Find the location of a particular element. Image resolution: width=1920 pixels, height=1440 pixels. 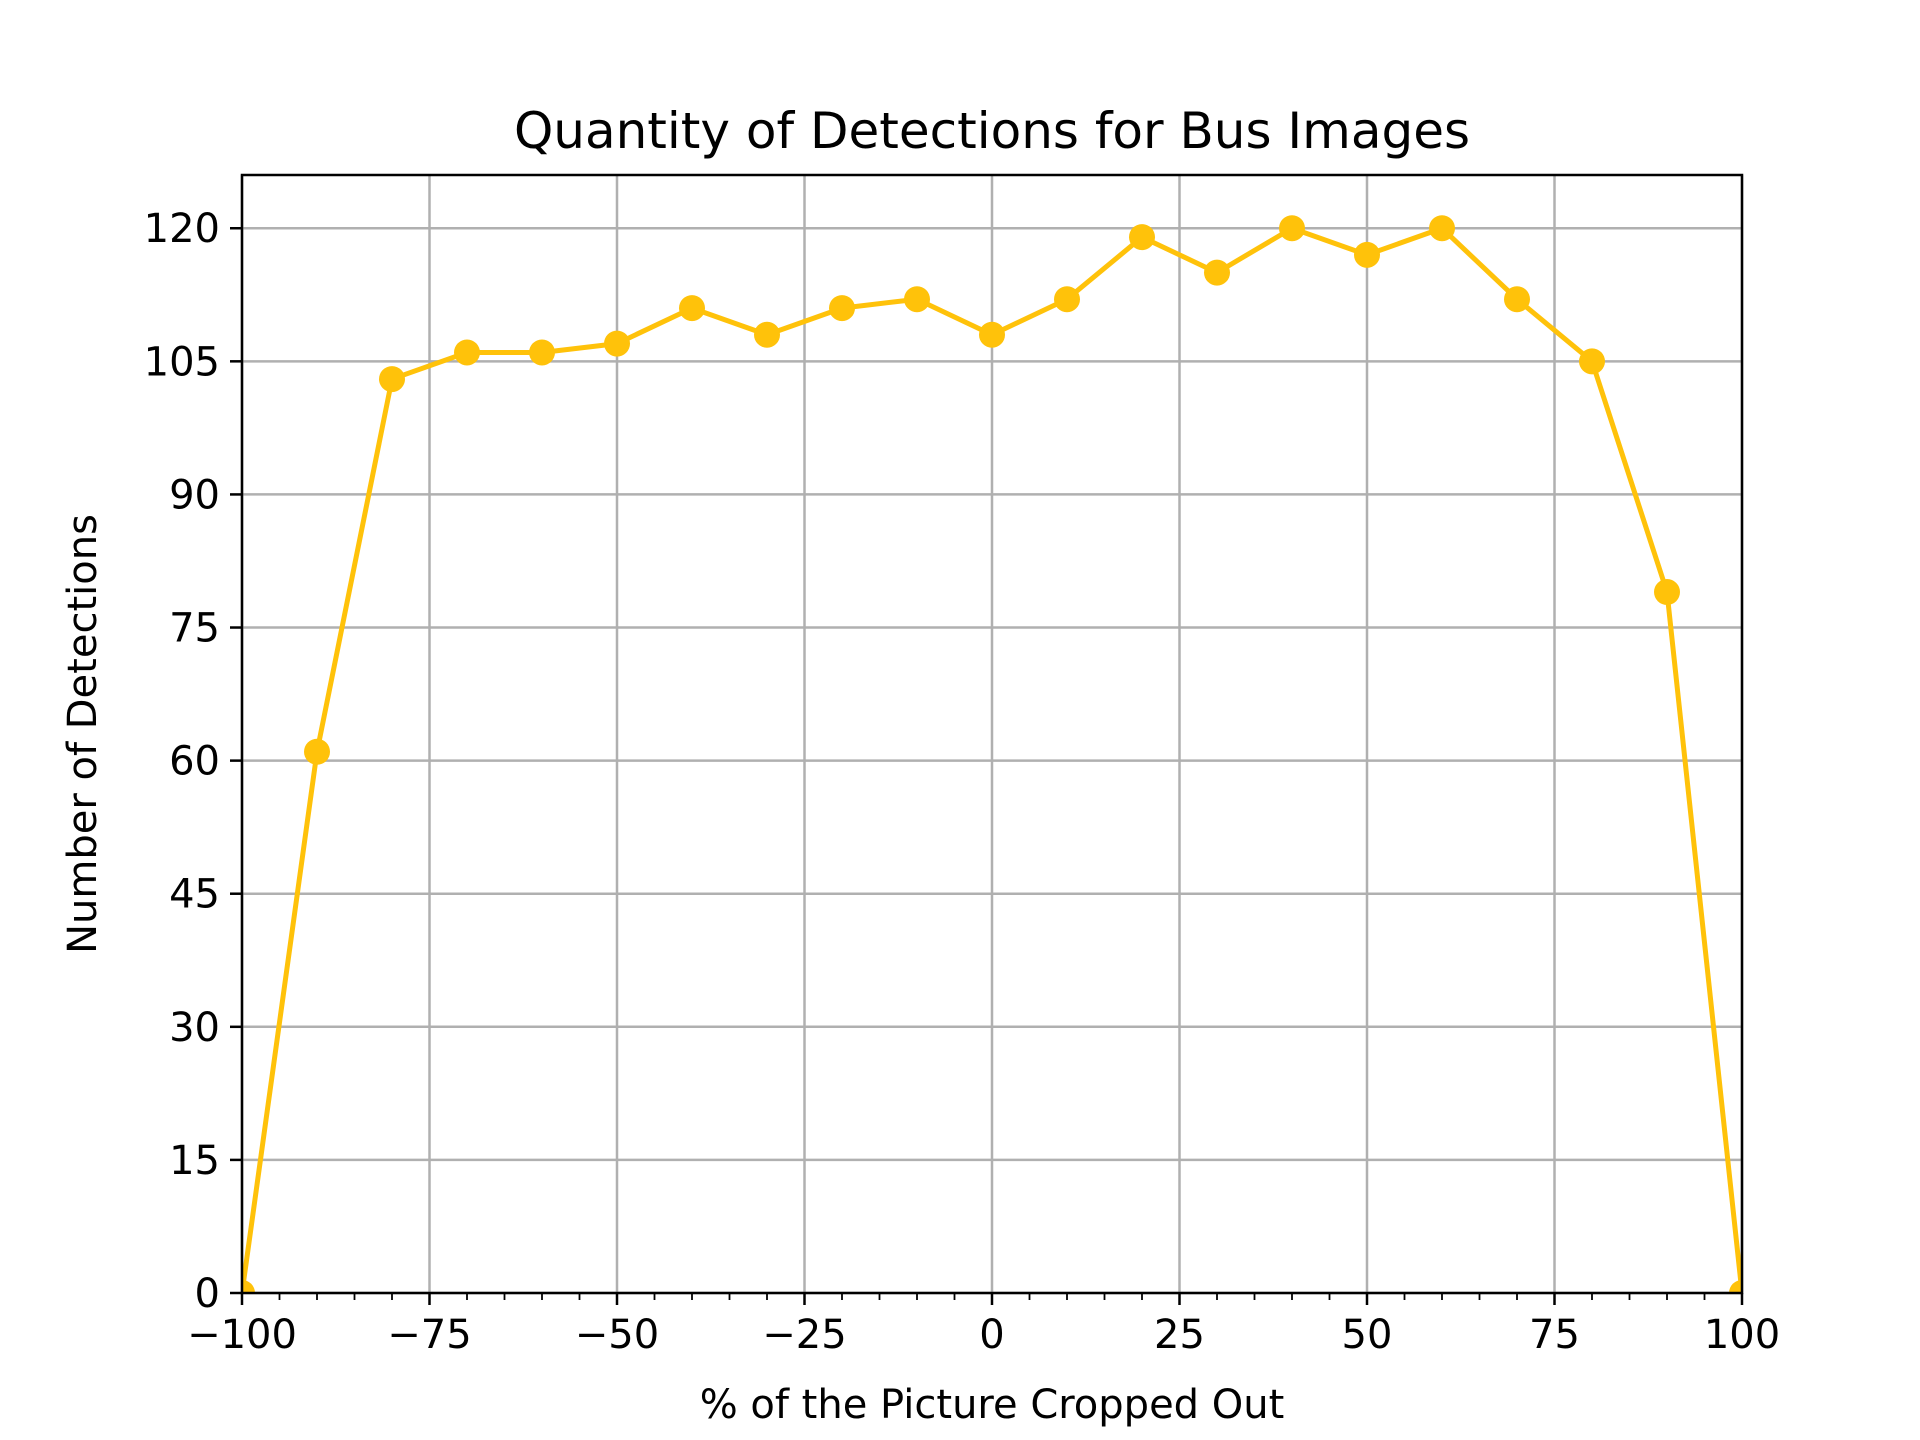

x-axis: −100 −75 −50 −25 0 25 50 75 100 is located at coordinates (983, 1325).